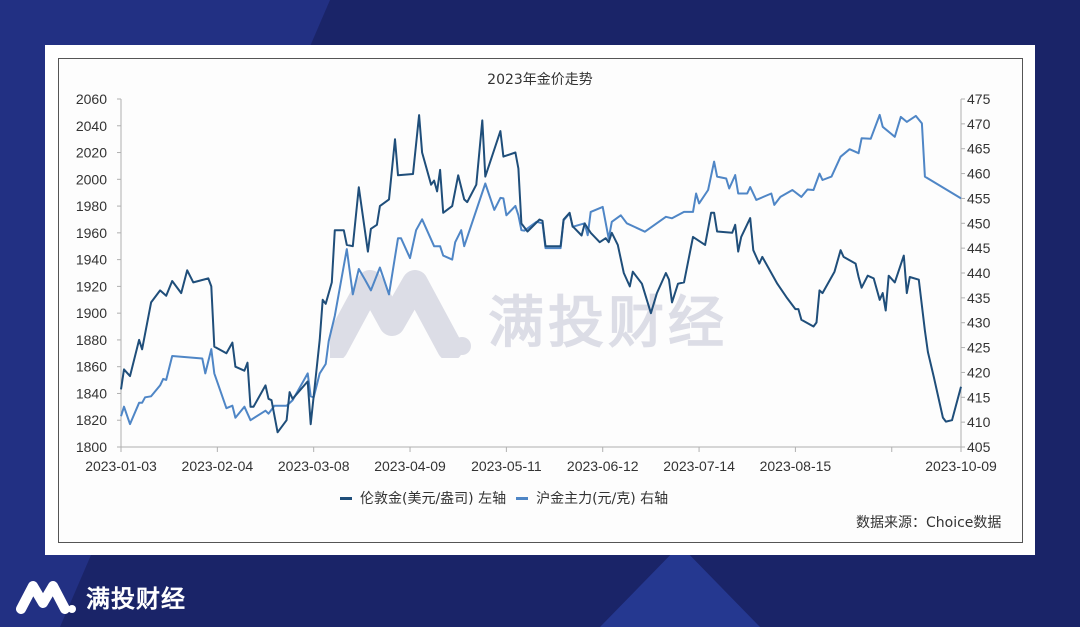  Describe the element at coordinates (91, 420) in the screenshot. I see `y-left-tick-label: 1820` at that location.